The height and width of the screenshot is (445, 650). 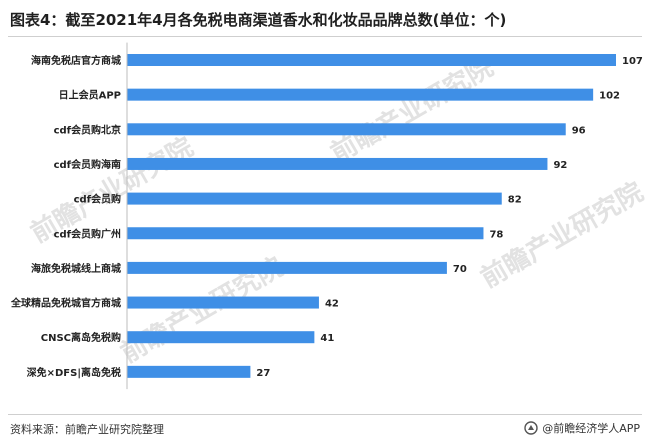 I want to click on chart-title: 图表4：截至2021年4月各免税电商渠道香水和化妆品品牌总数(单位：个), so click(x=258, y=20).